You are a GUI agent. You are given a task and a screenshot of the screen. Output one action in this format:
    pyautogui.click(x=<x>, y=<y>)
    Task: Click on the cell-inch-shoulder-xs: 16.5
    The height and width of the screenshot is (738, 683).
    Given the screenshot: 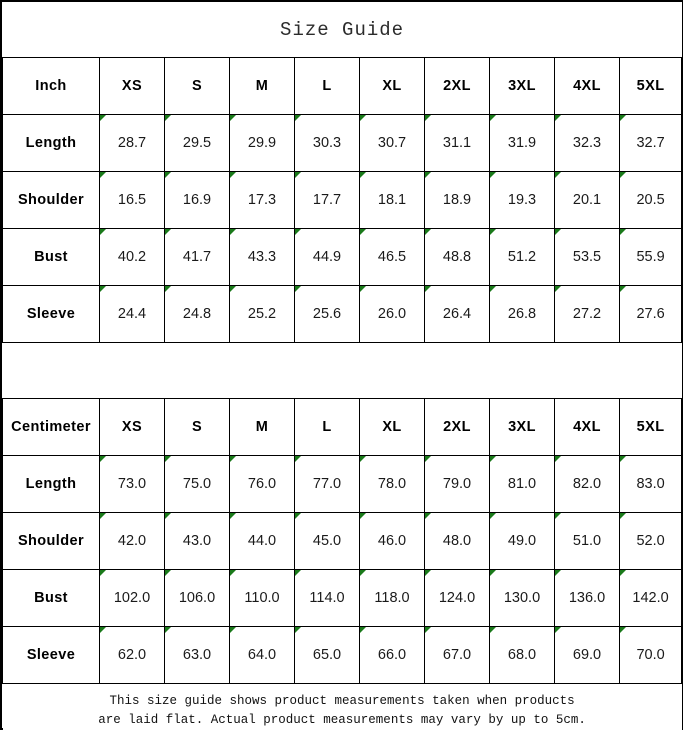 What is the action you would take?
    pyautogui.click(x=132, y=200)
    